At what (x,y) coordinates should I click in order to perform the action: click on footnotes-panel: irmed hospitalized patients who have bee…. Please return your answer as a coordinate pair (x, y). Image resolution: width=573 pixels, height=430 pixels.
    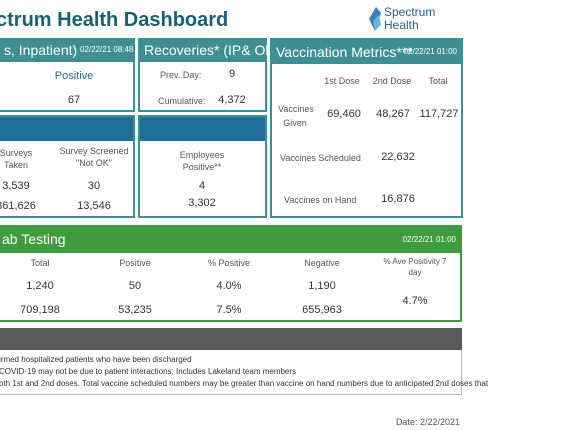
    Looking at the image, I should click on (244, 372).